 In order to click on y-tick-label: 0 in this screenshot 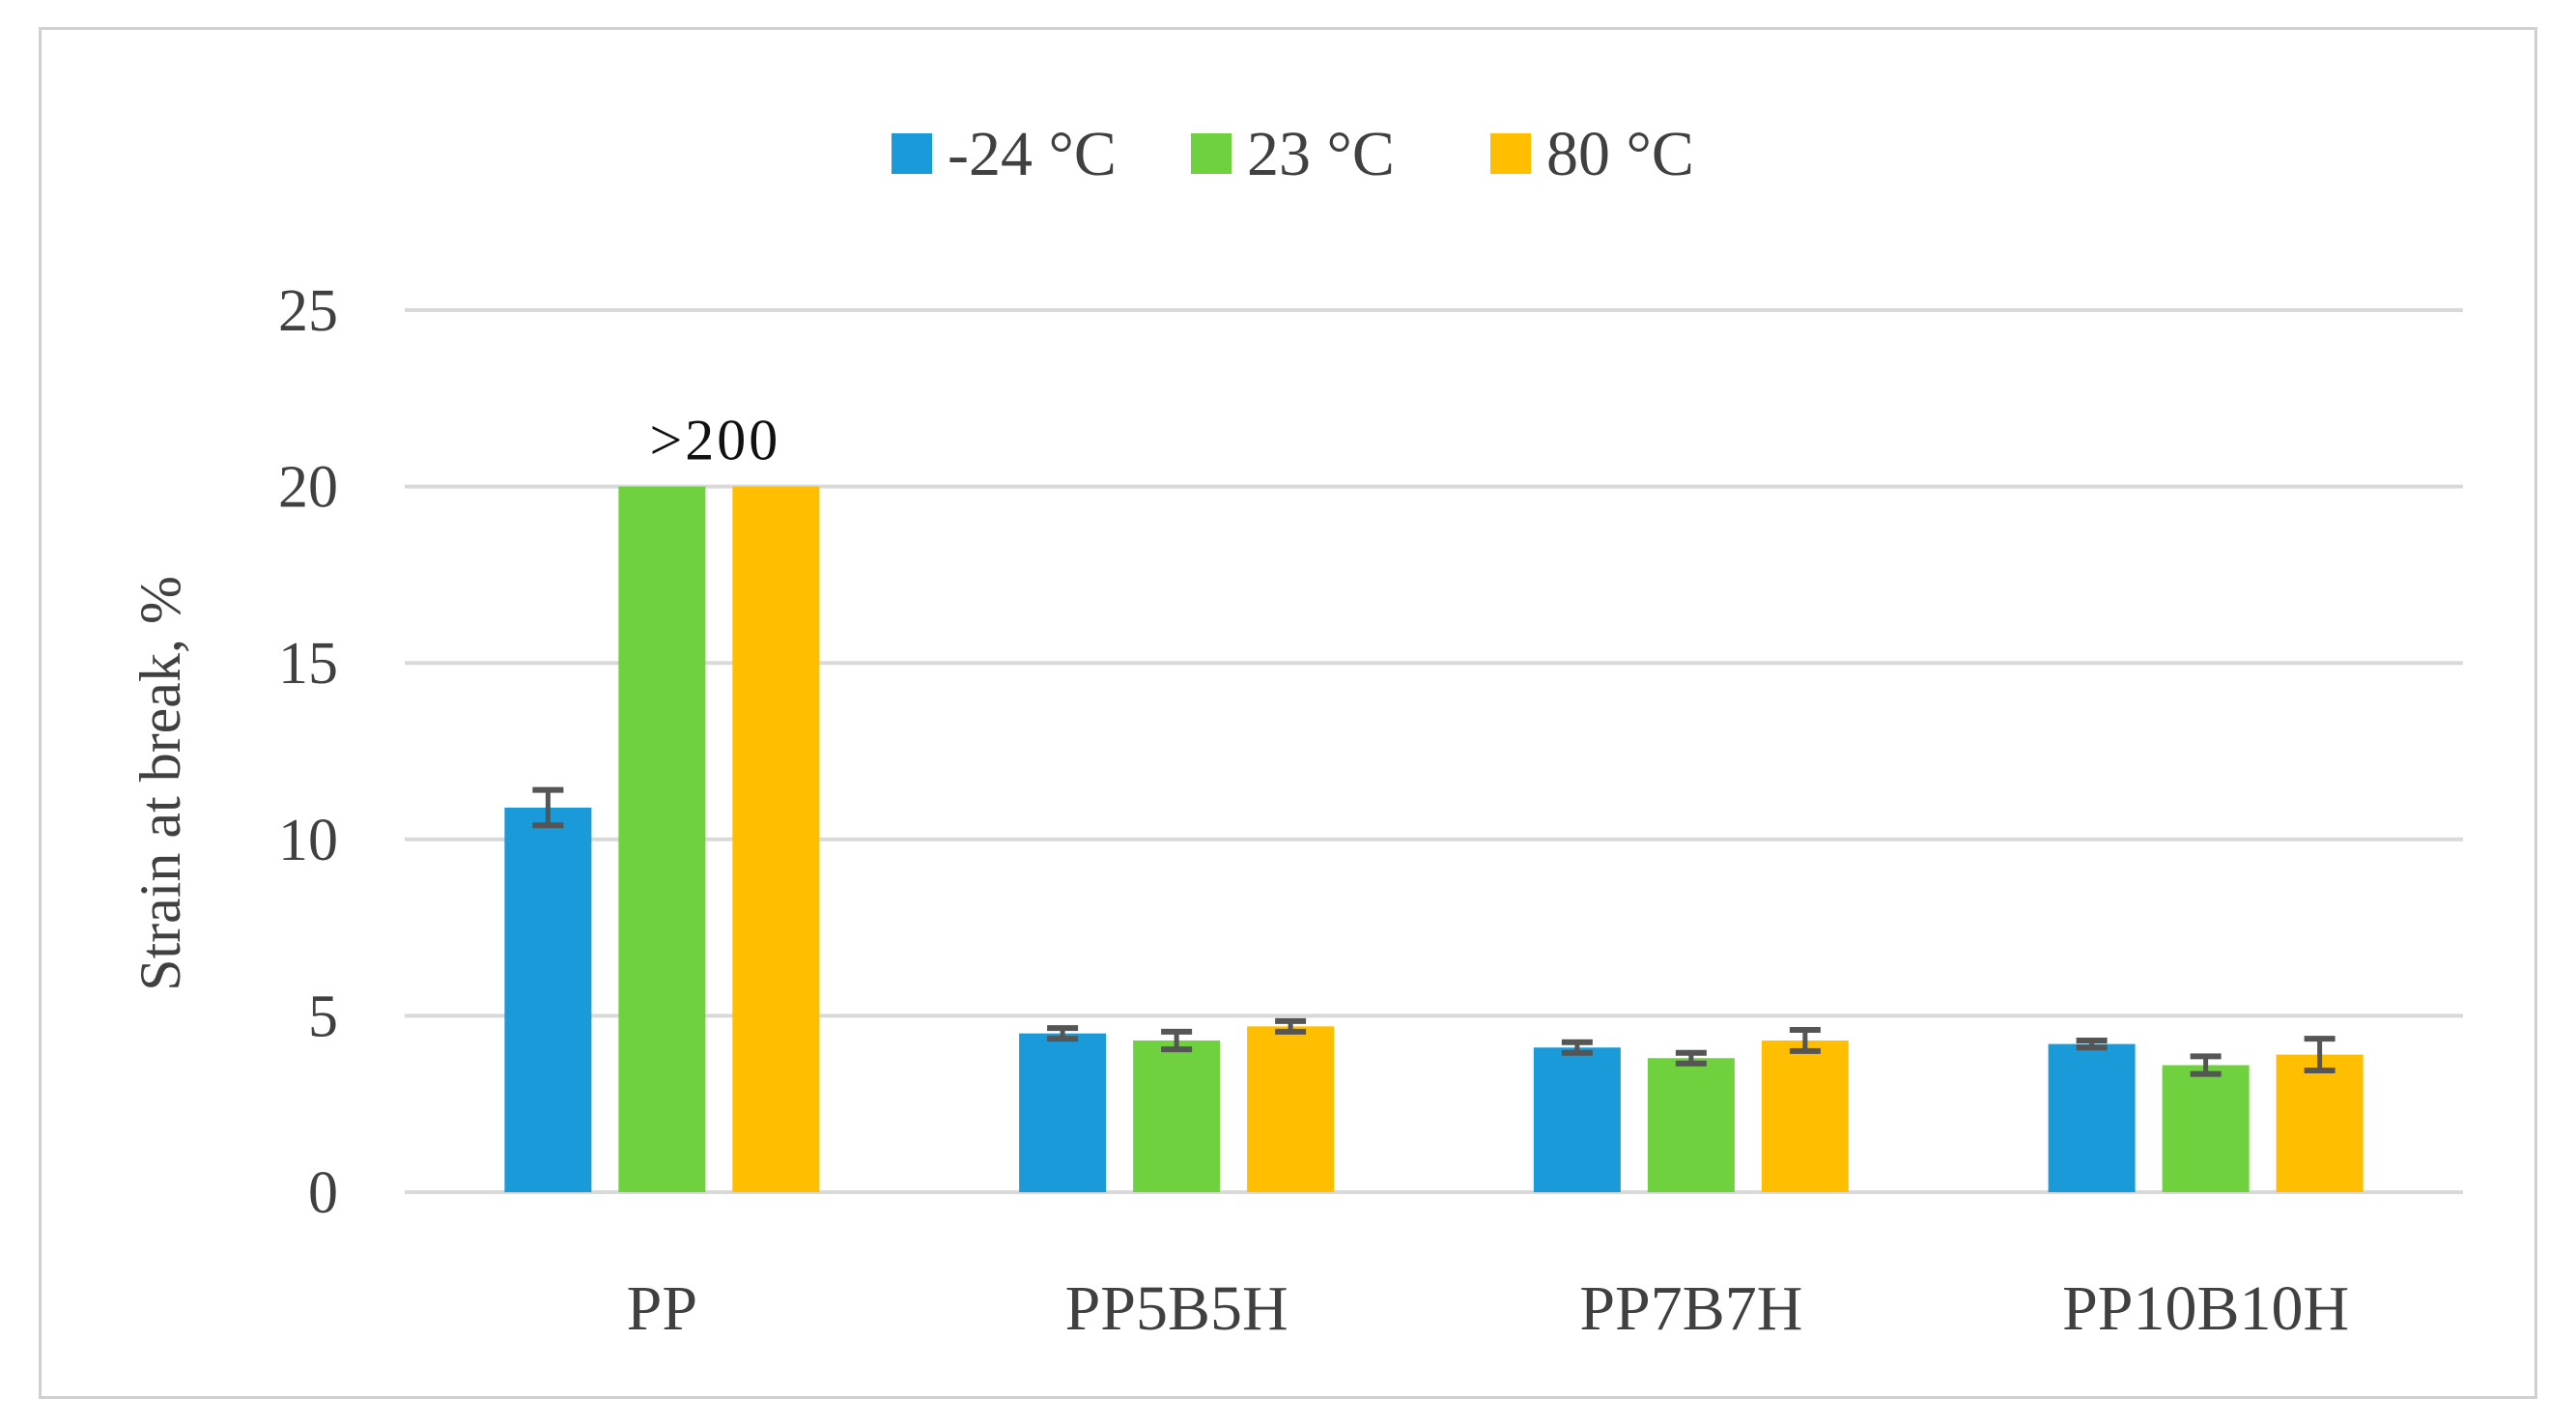, I will do `click(323, 1193)`.